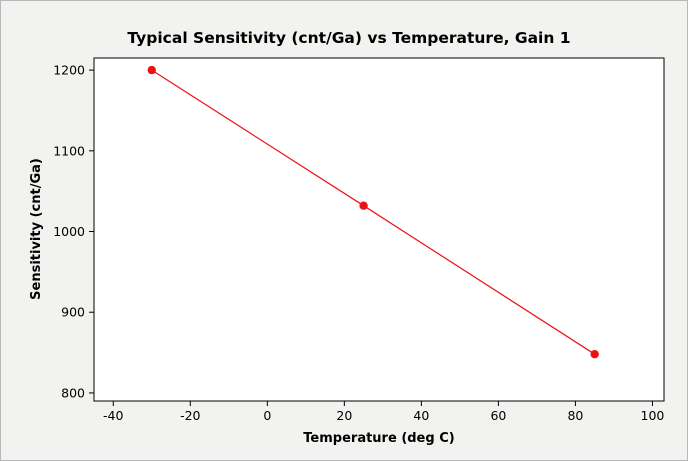 The image size is (688, 461). Describe the element at coordinates (36, 229) in the screenshot. I see `y-axis-label: Sensitivity (cnt/Ga)` at that location.